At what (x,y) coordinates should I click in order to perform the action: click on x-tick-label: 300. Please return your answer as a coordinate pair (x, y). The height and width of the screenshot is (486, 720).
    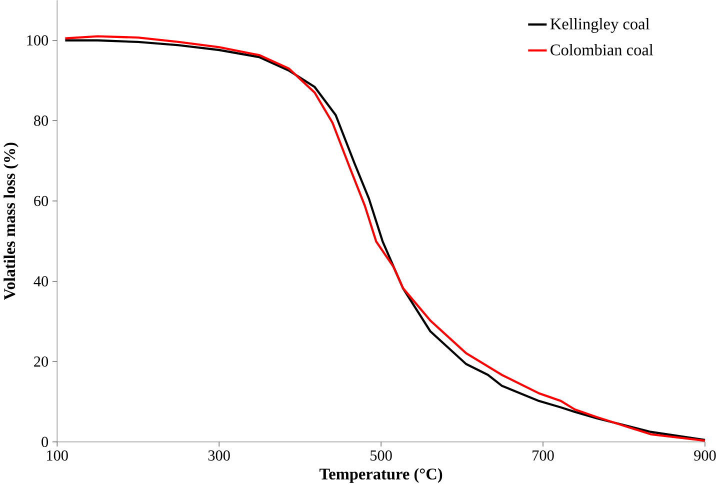
    Looking at the image, I should click on (219, 455).